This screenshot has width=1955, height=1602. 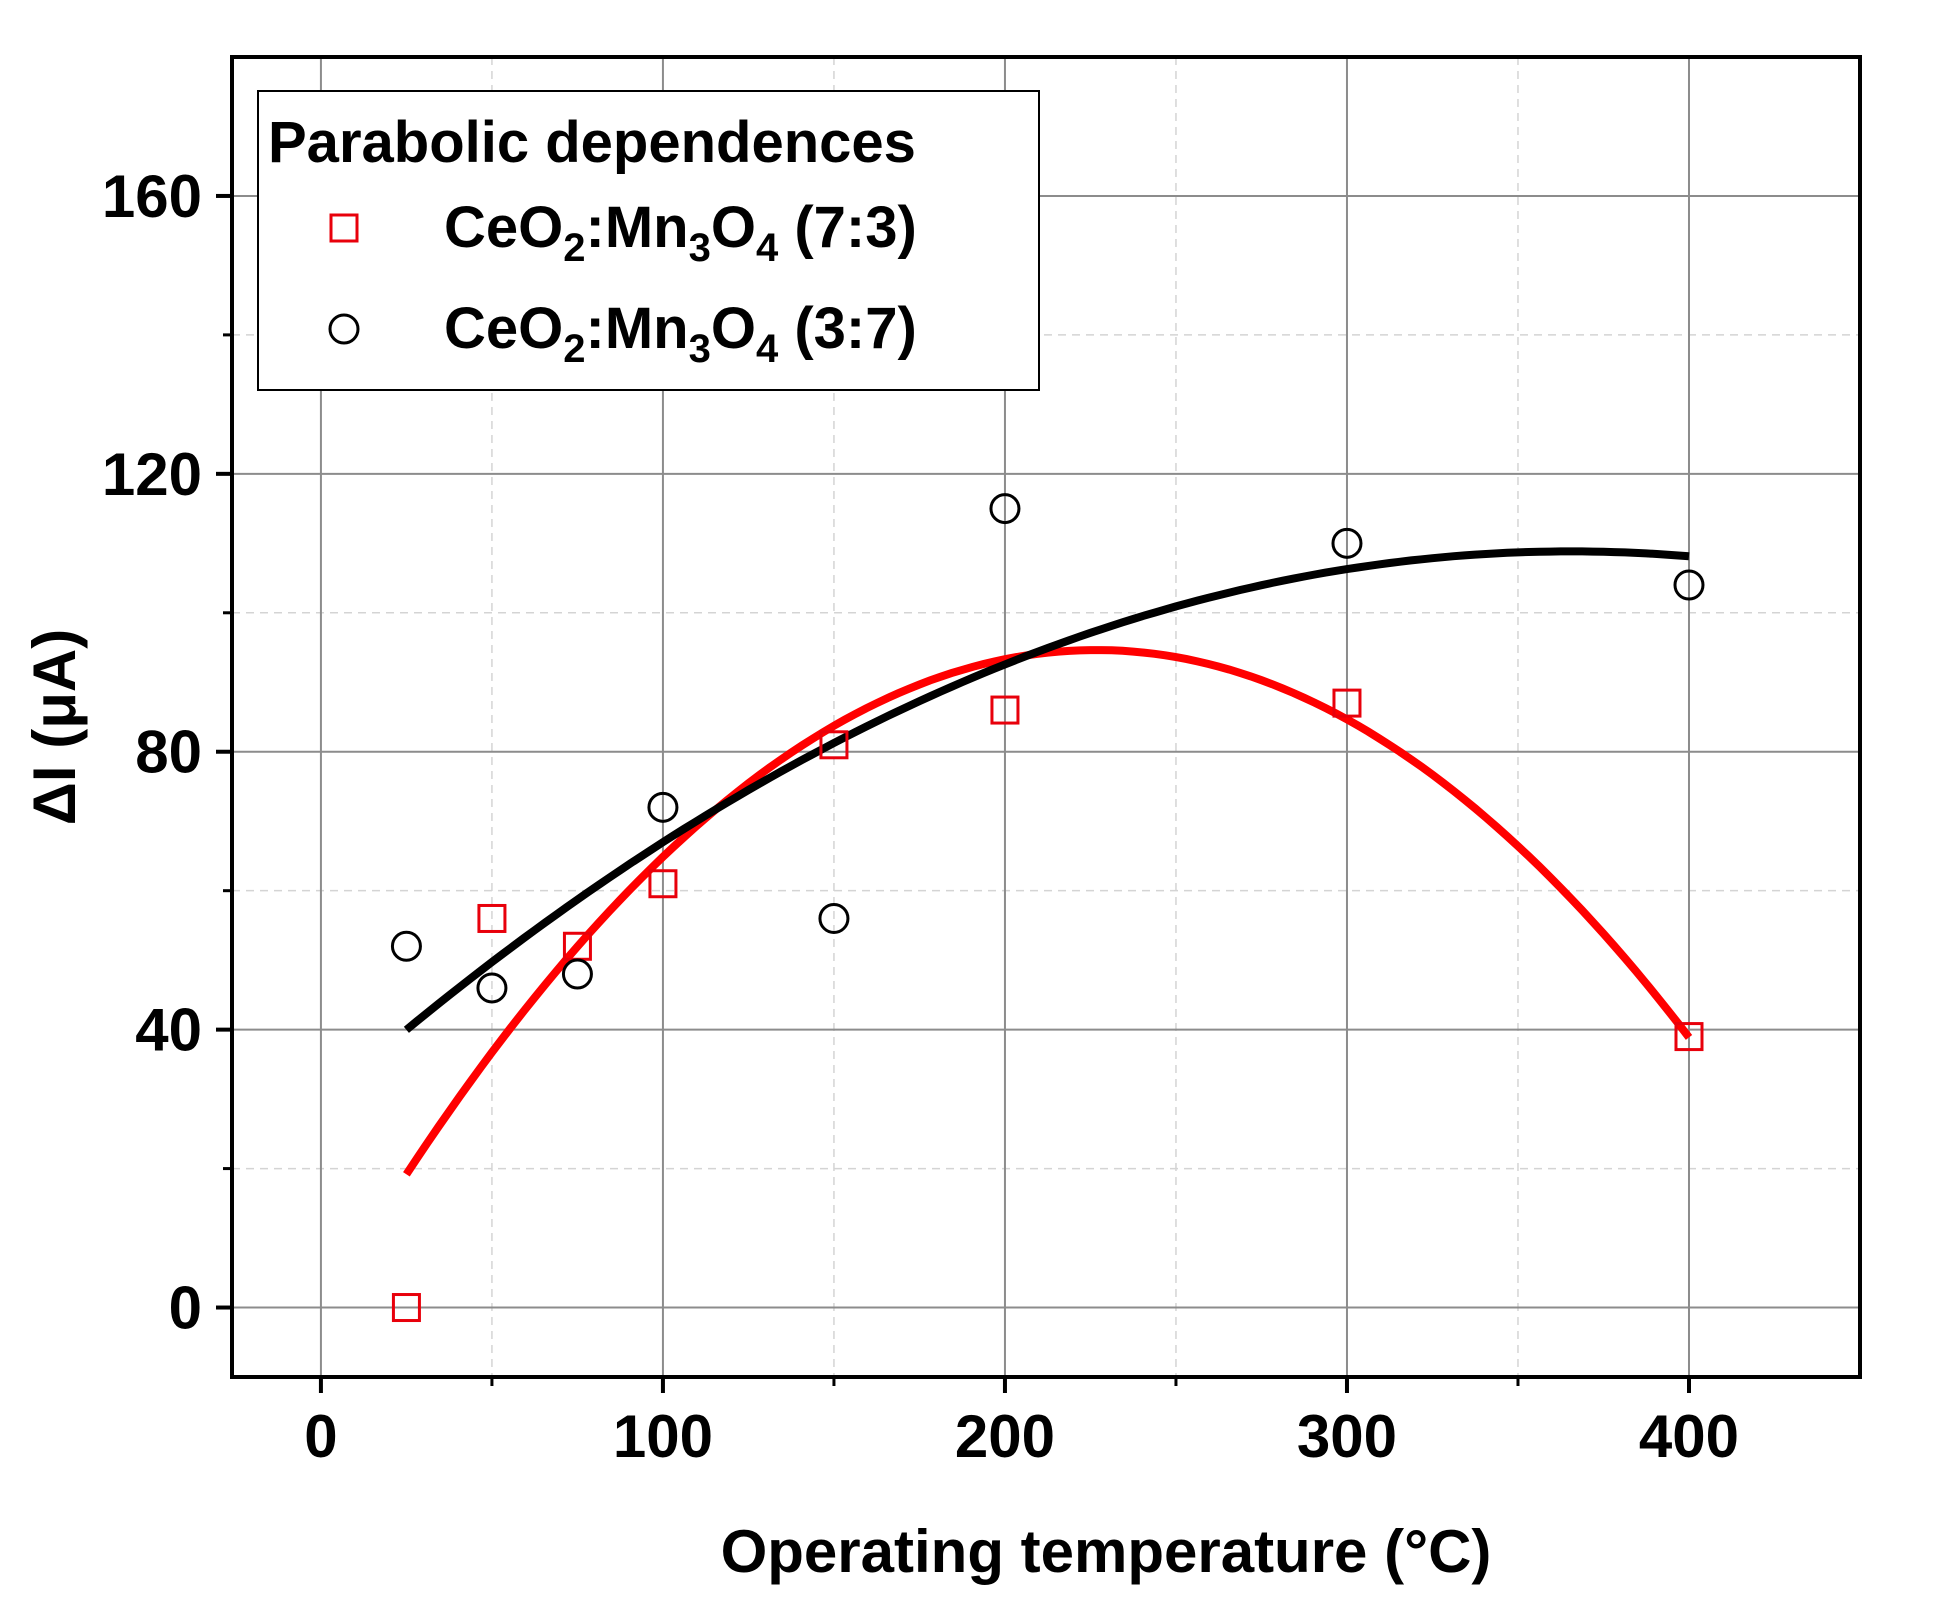 I want to click on legend-label-part: (7:3), so click(x=847, y=227).